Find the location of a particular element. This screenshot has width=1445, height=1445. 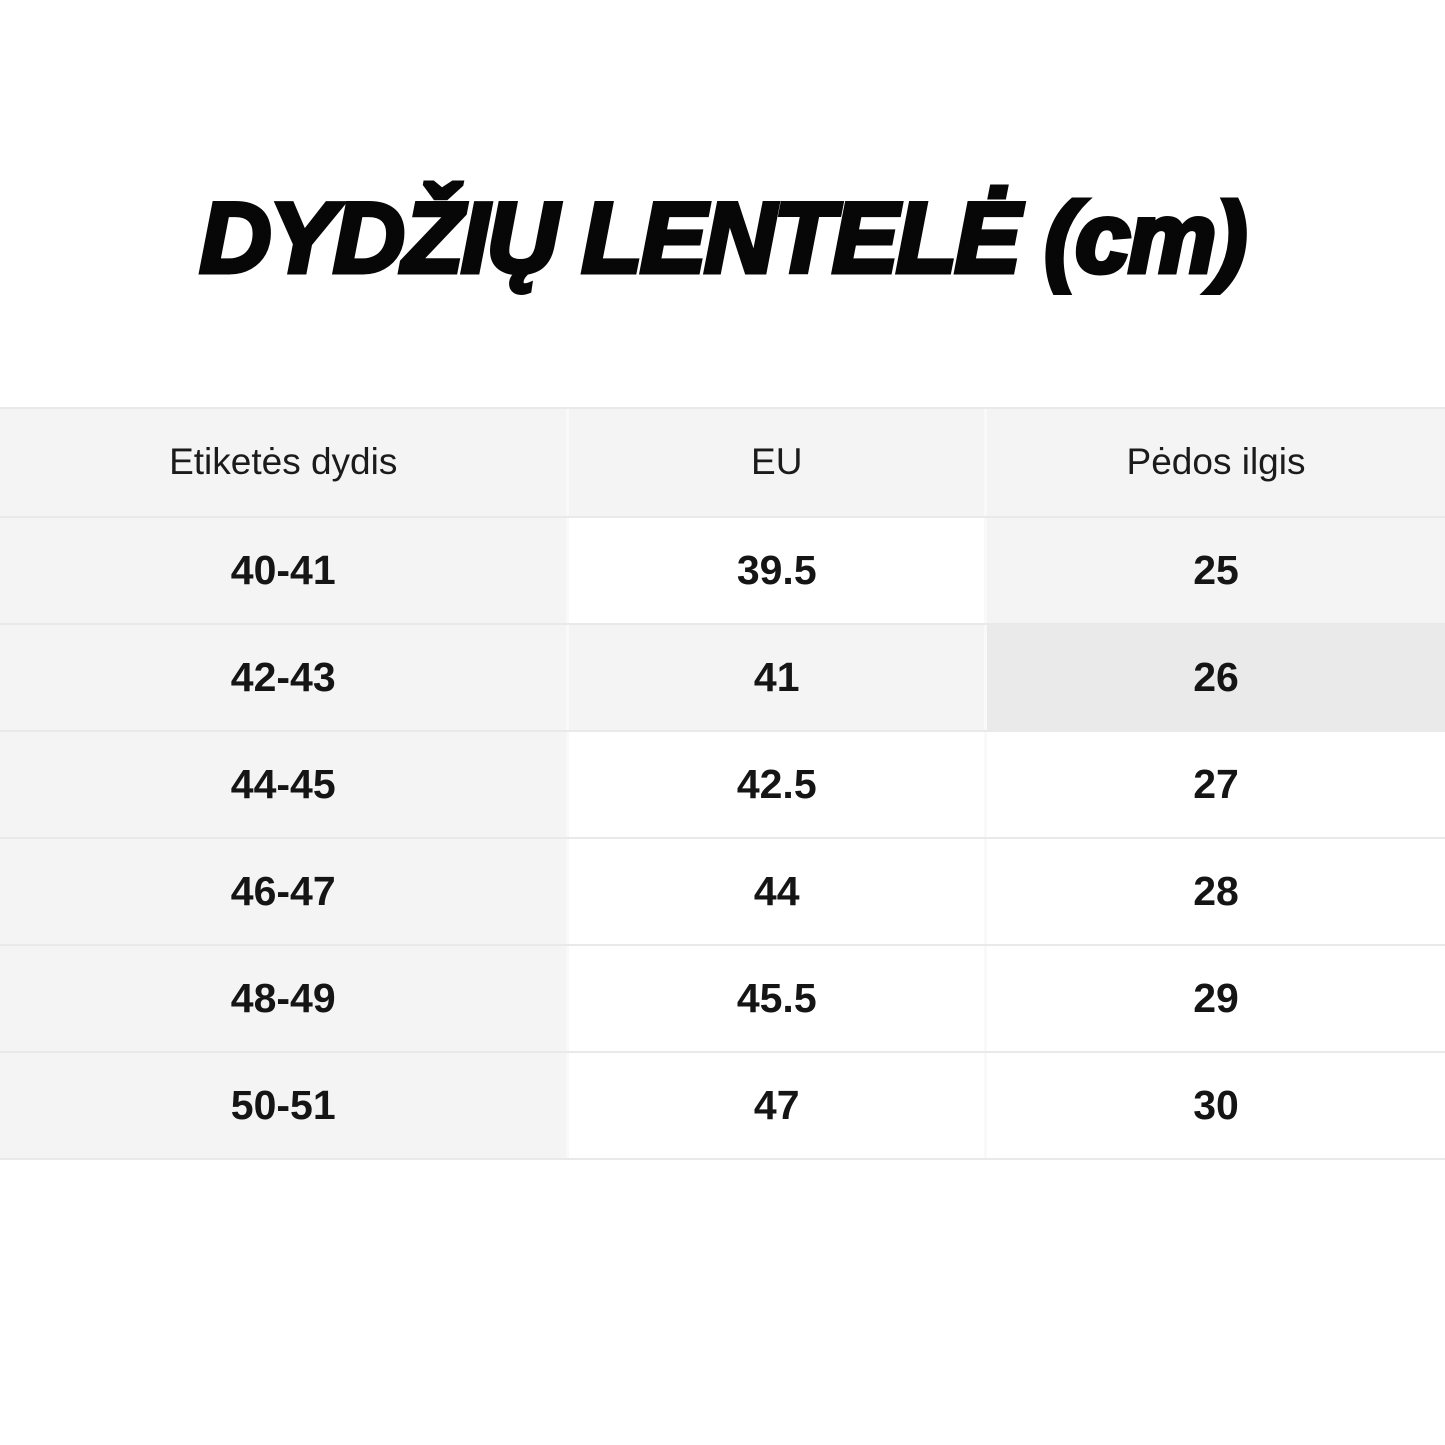

cell-foot-length-highlighted: 26 is located at coordinates (1214, 677).